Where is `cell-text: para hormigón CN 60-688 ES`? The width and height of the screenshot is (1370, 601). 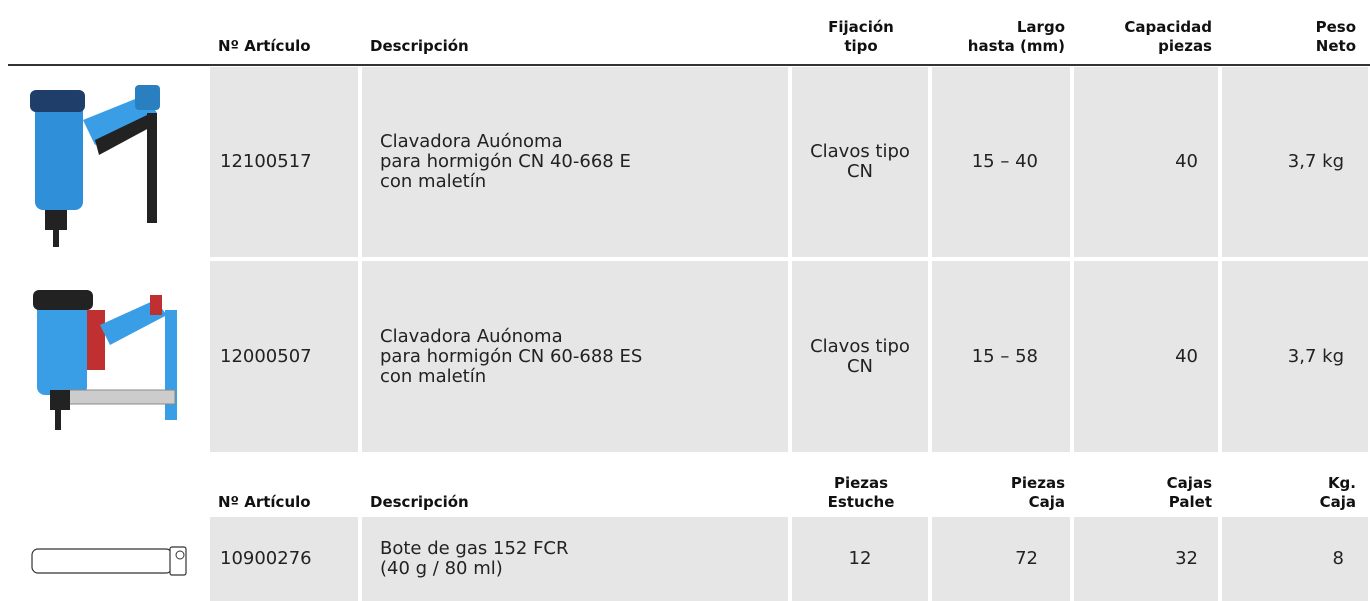 cell-text: para hormigón CN 60-688 ES is located at coordinates (511, 356).